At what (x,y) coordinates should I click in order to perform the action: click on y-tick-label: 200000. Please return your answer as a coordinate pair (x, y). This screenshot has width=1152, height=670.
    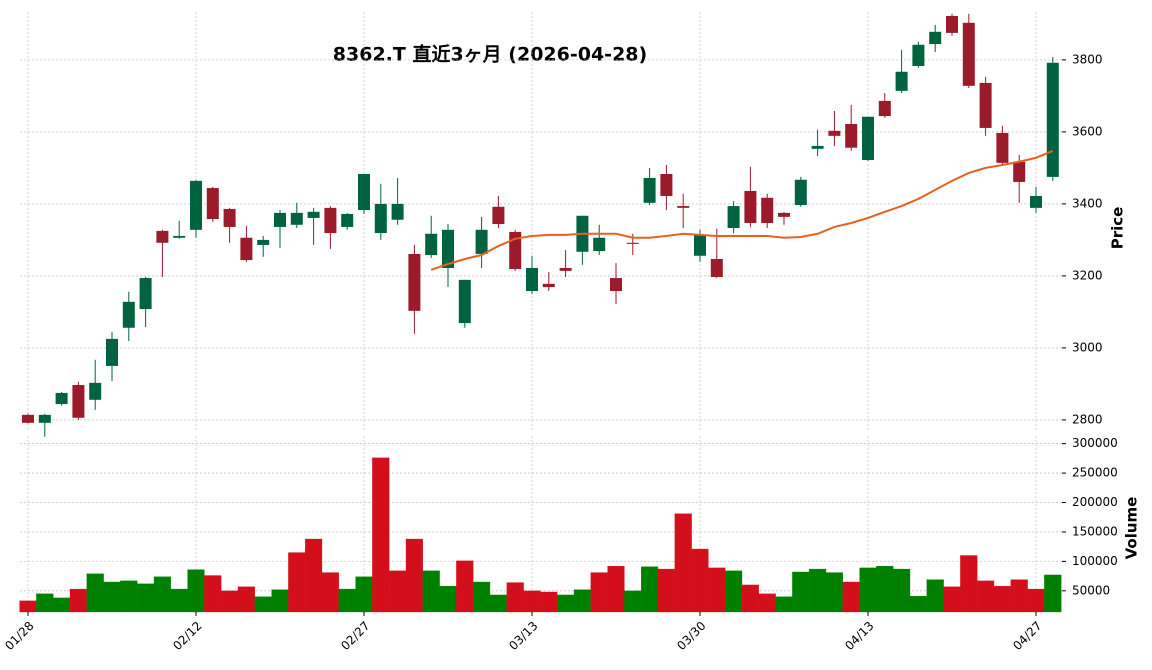
    Looking at the image, I should click on (1095, 502).